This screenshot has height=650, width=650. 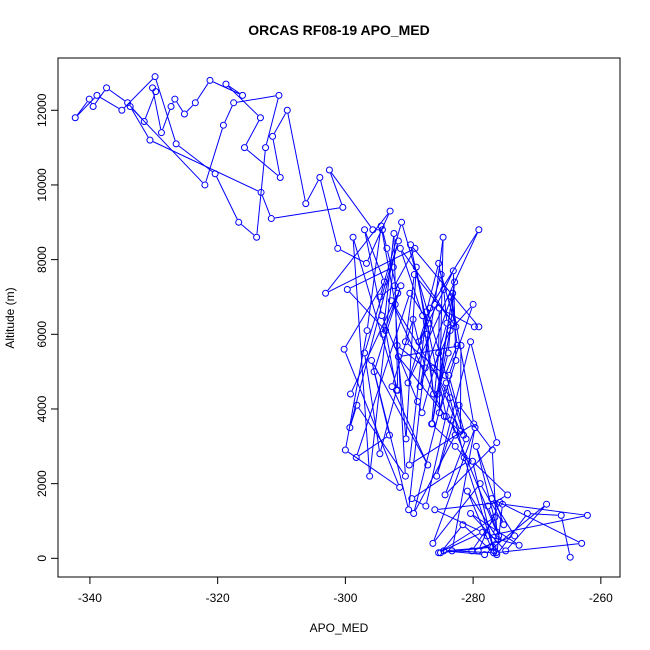 What do you see at coordinates (42, 185) in the screenshot?
I see `y-tick-label: 10000` at bounding box center [42, 185].